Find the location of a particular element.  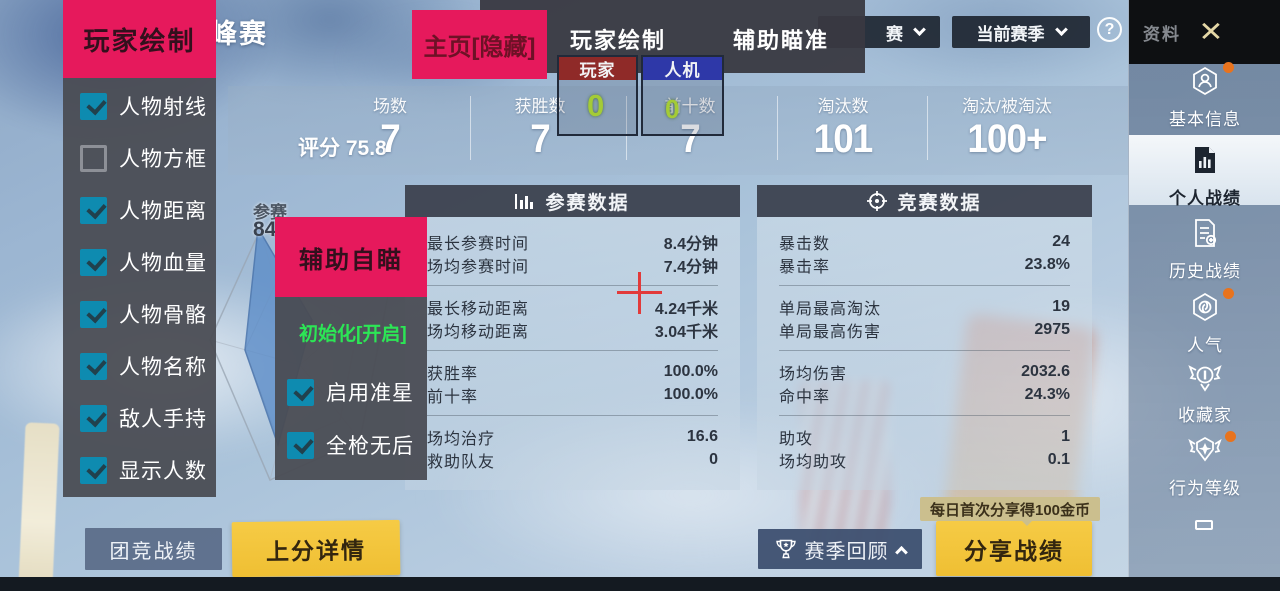

draw-option-label: 人物血量 is located at coordinates (163, 263).